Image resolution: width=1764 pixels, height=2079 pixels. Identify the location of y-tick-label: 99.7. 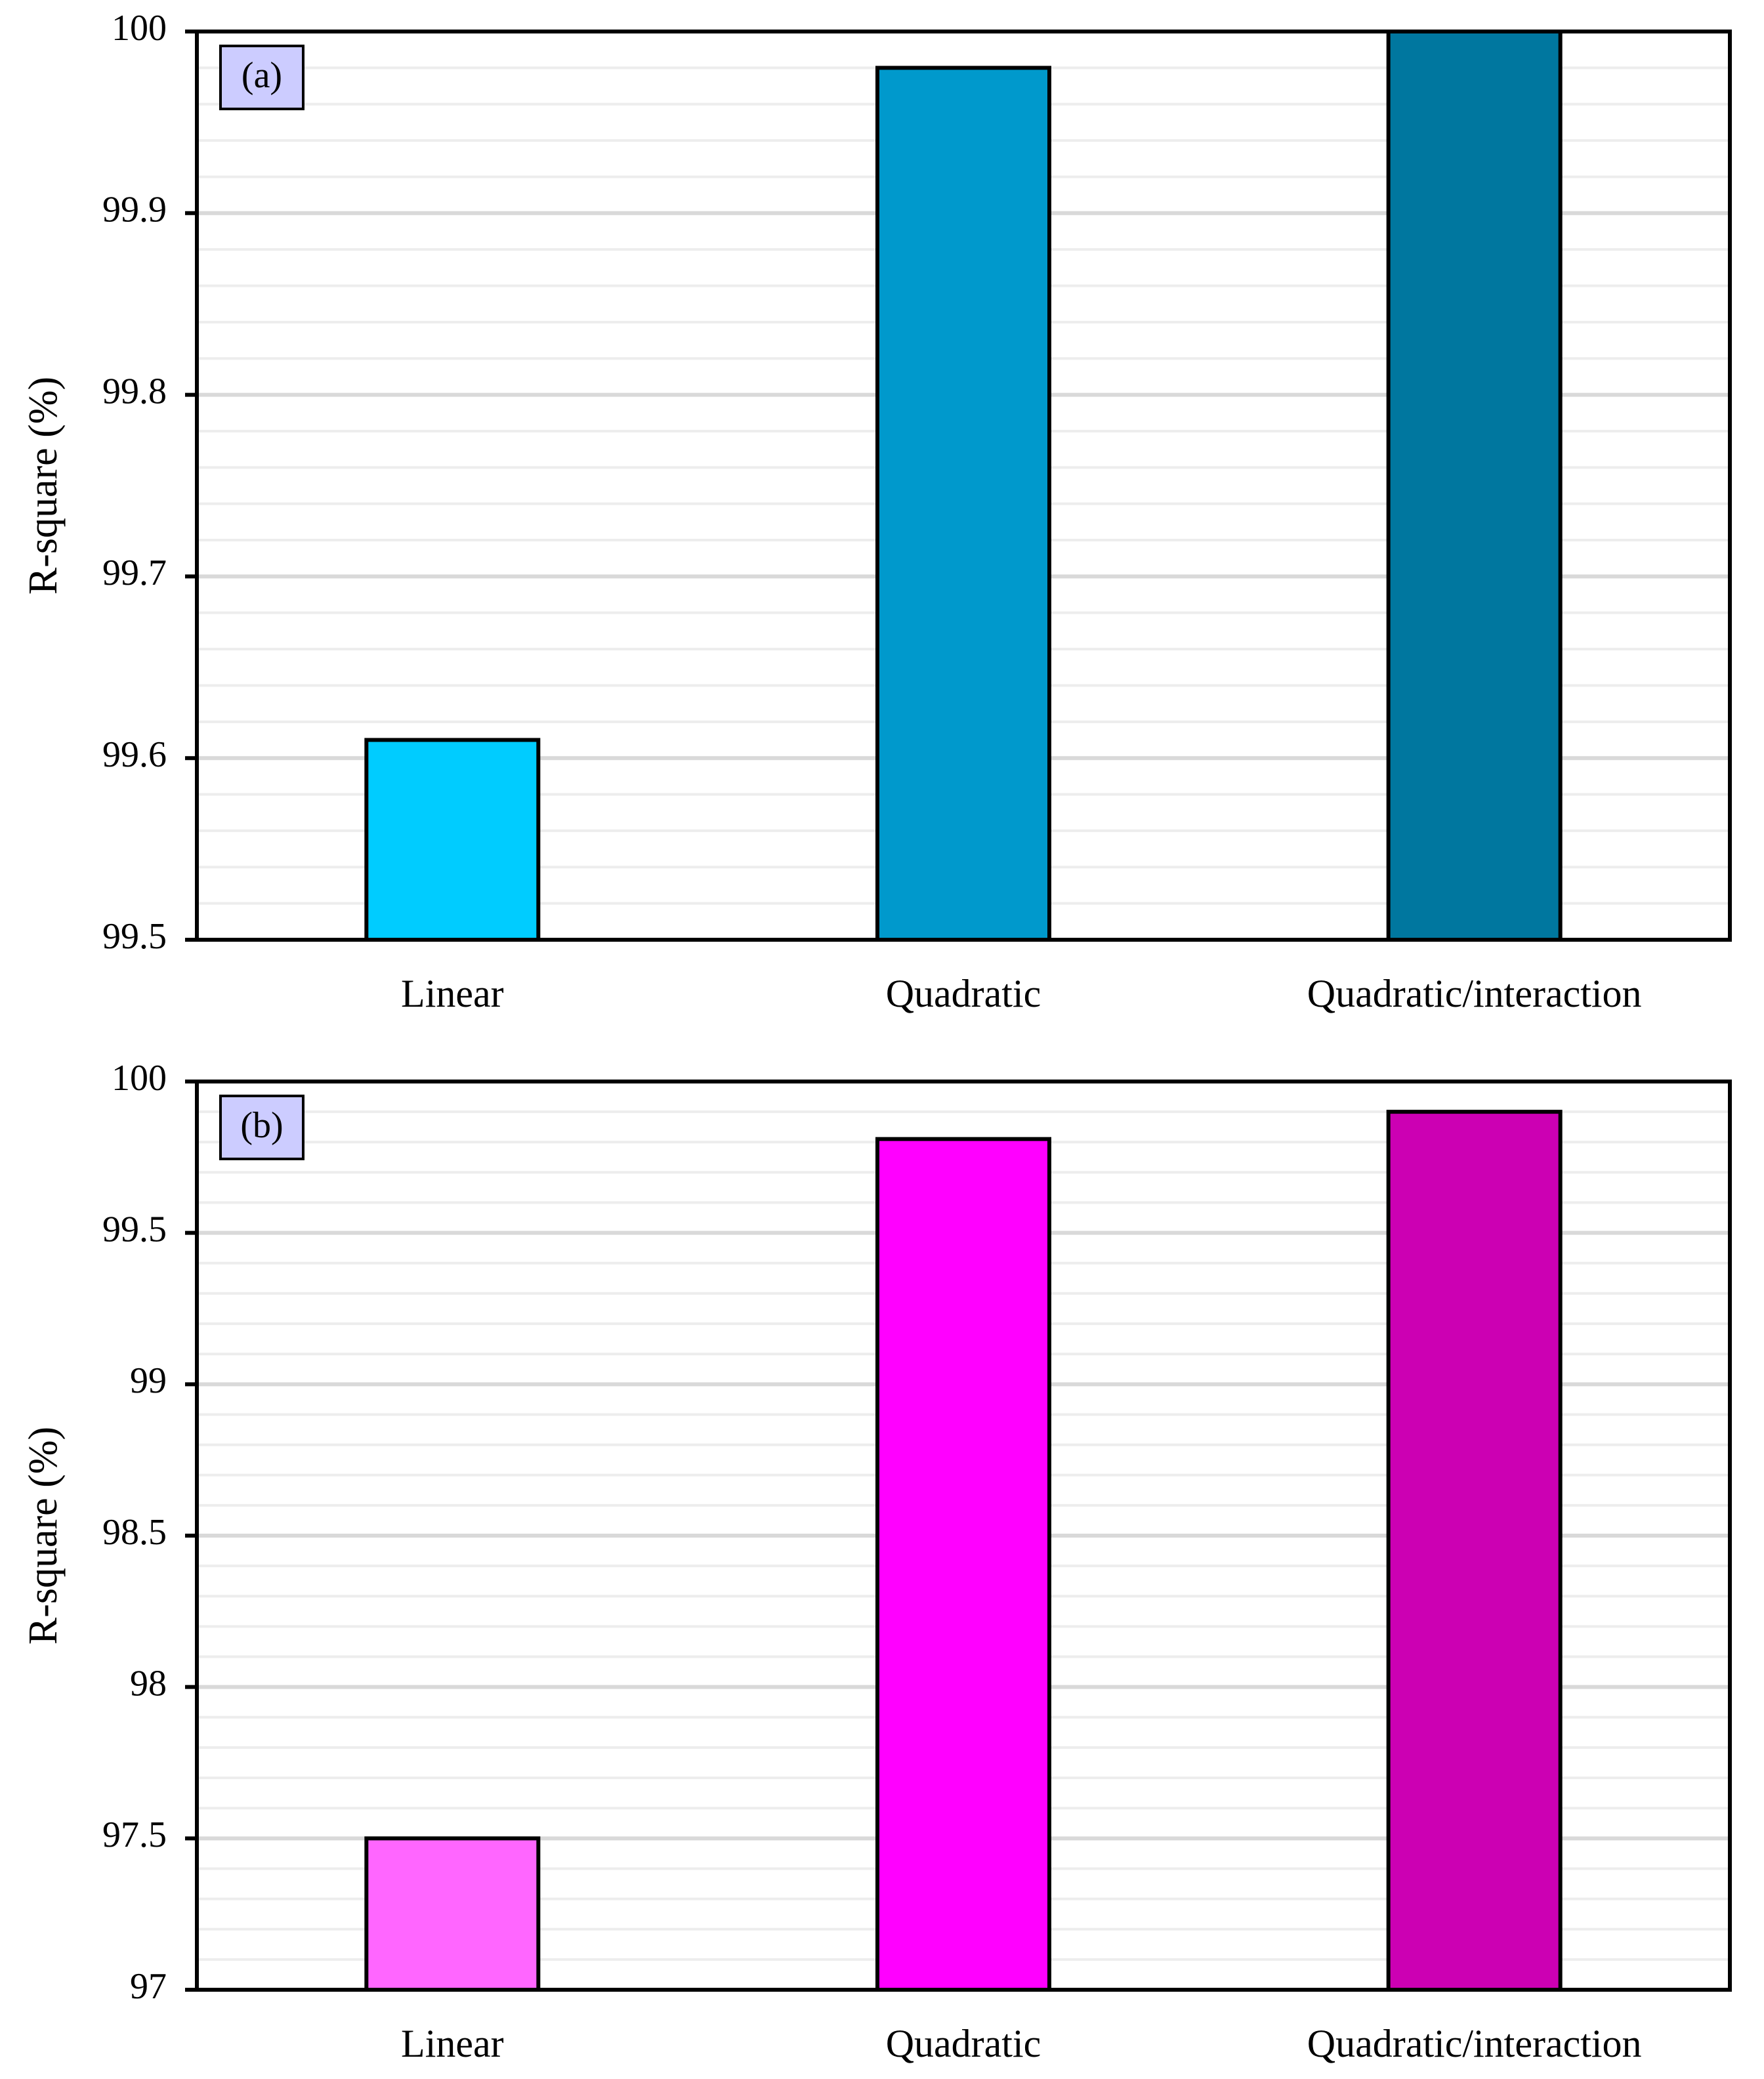
(134, 573).